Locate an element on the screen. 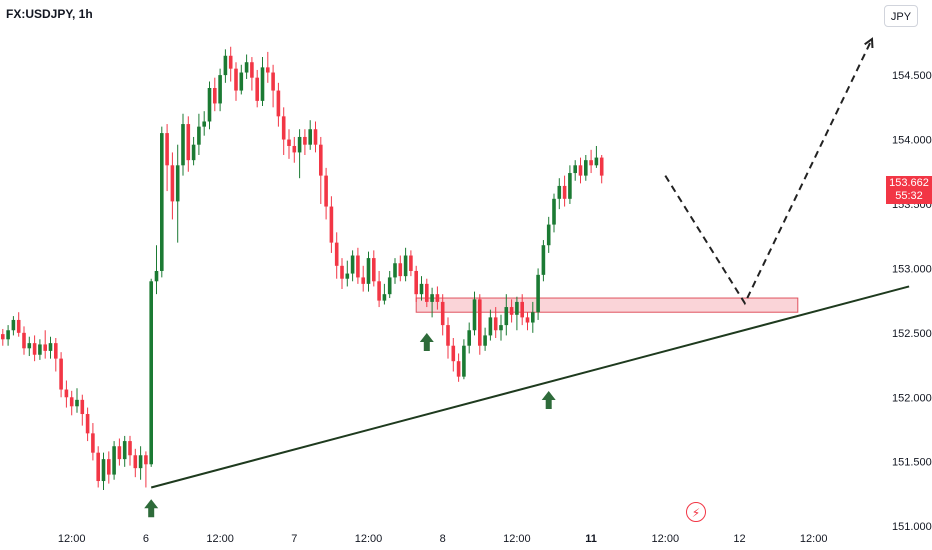 This screenshot has height=550, width=932. x-tick-label: 8 is located at coordinates (443, 539).